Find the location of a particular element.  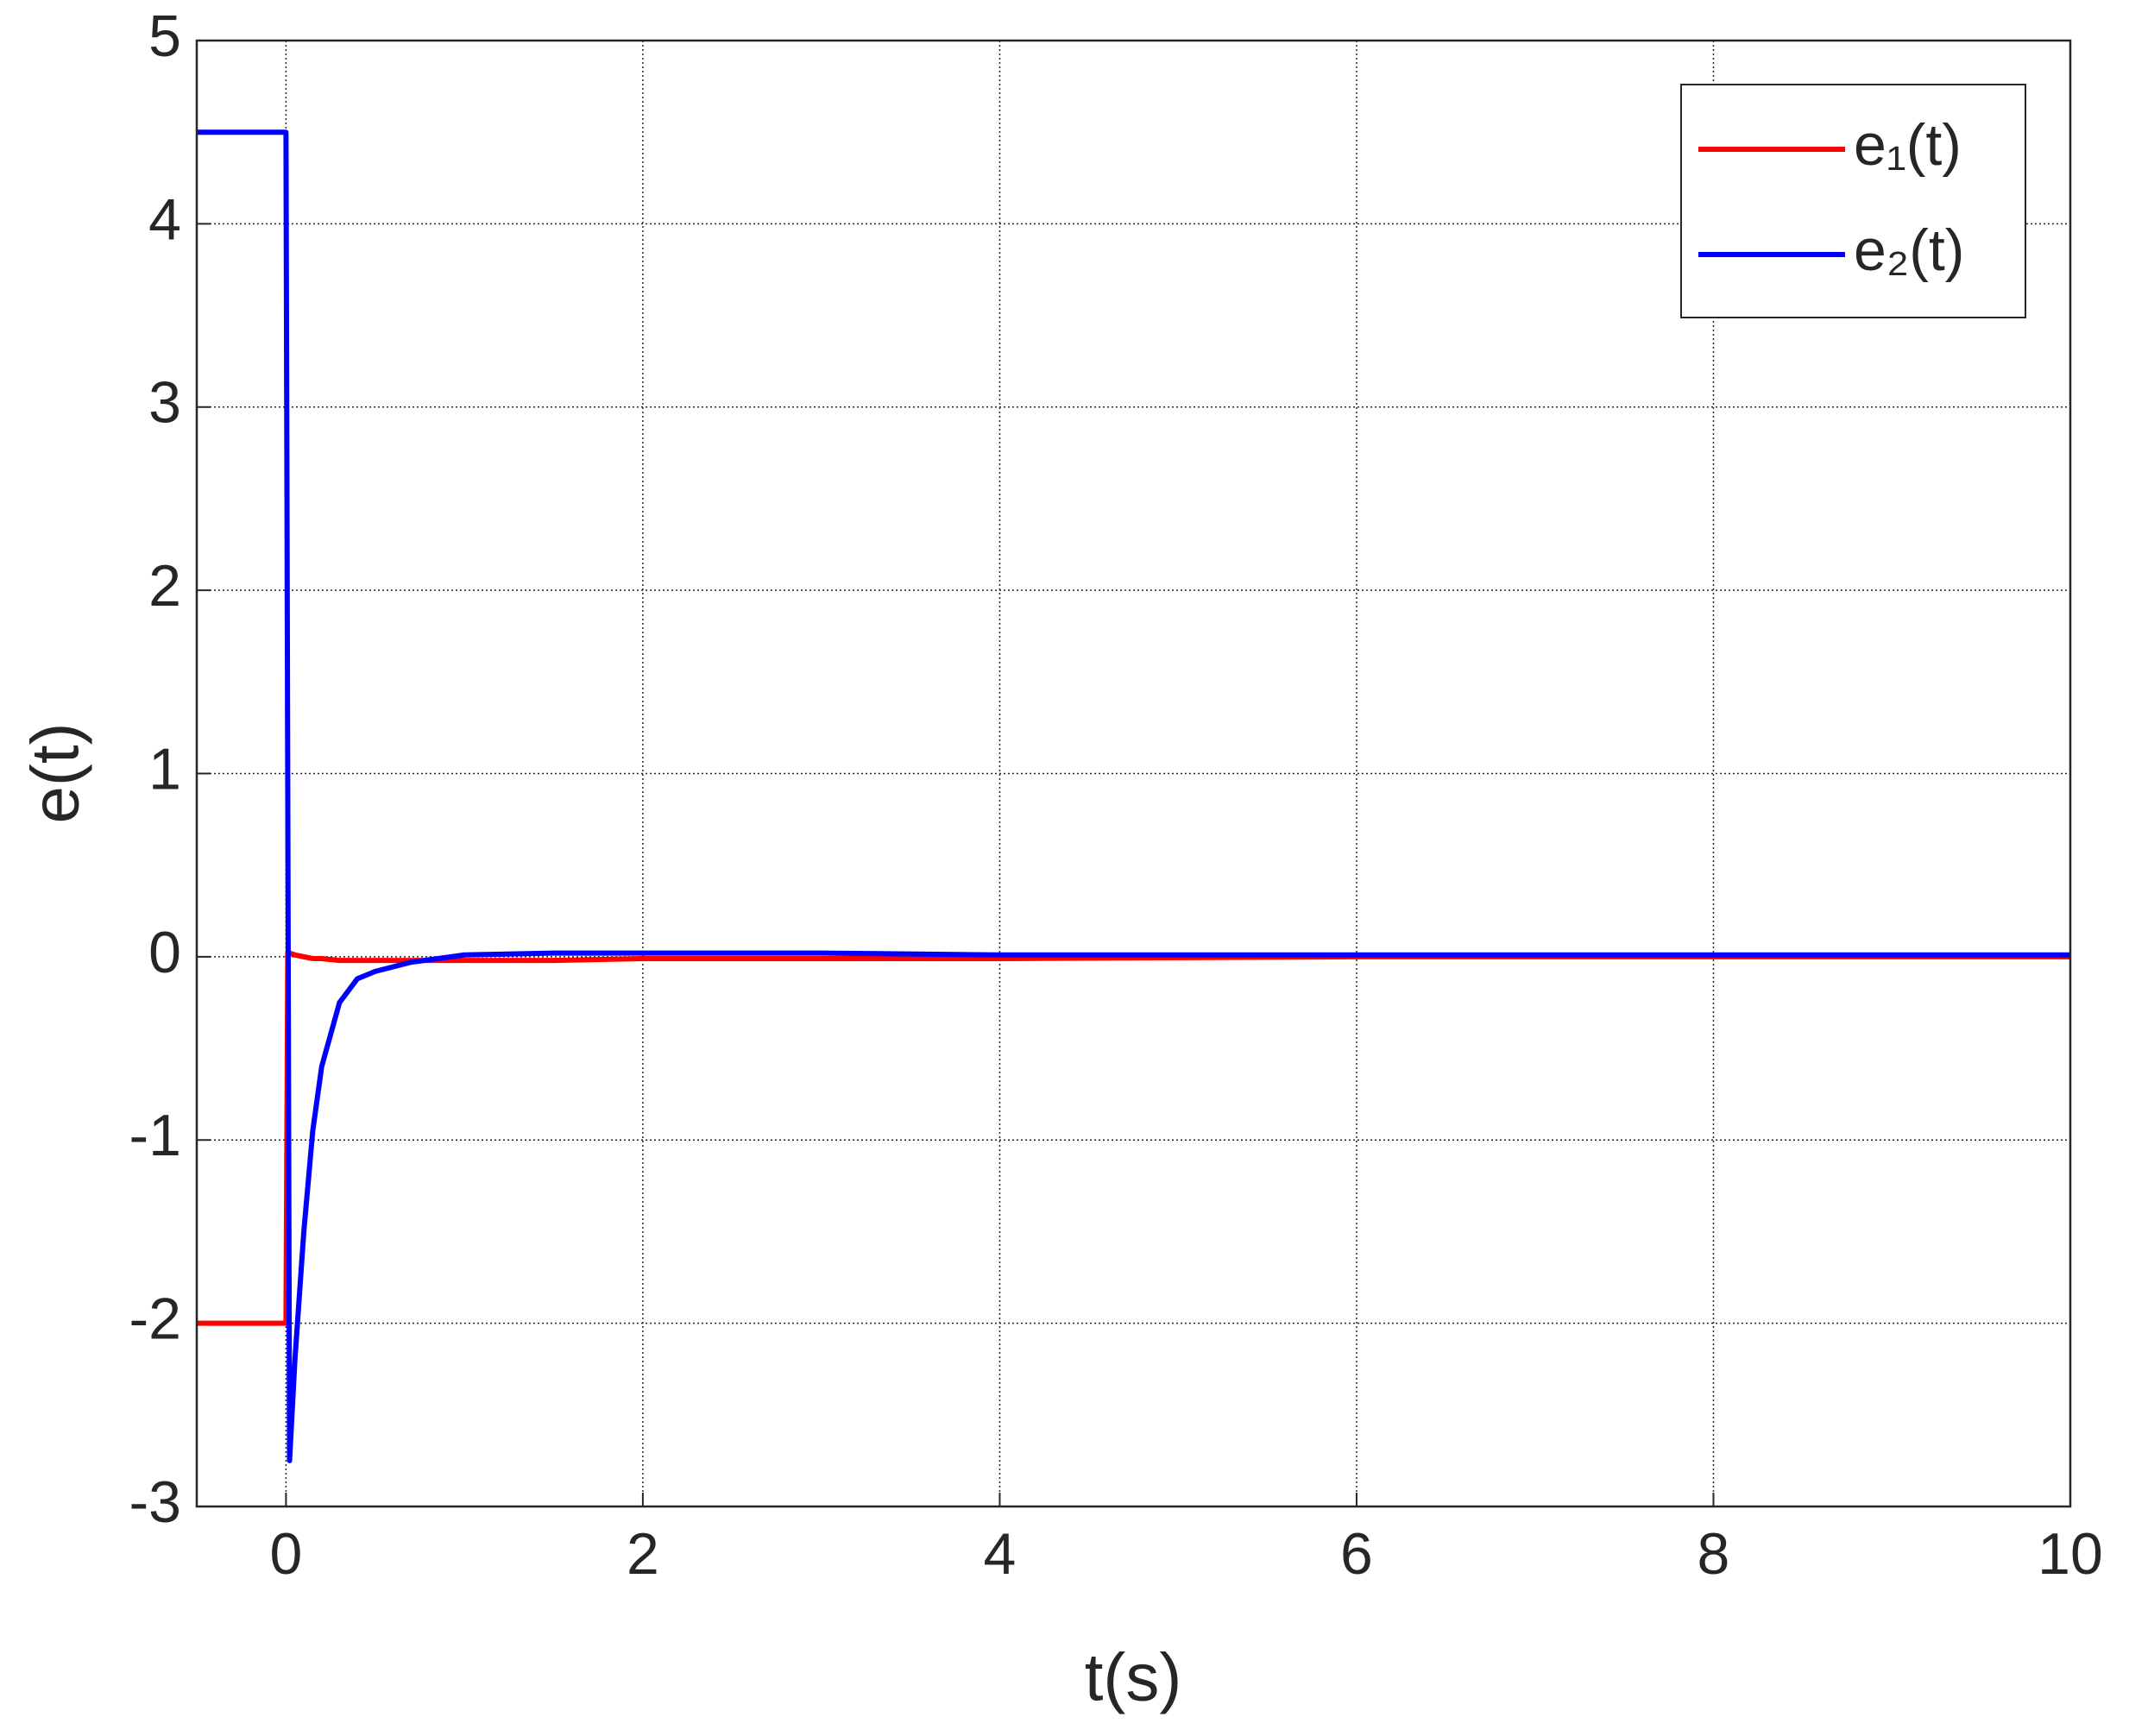

y-tick-label: -1 is located at coordinates (155, 1135).